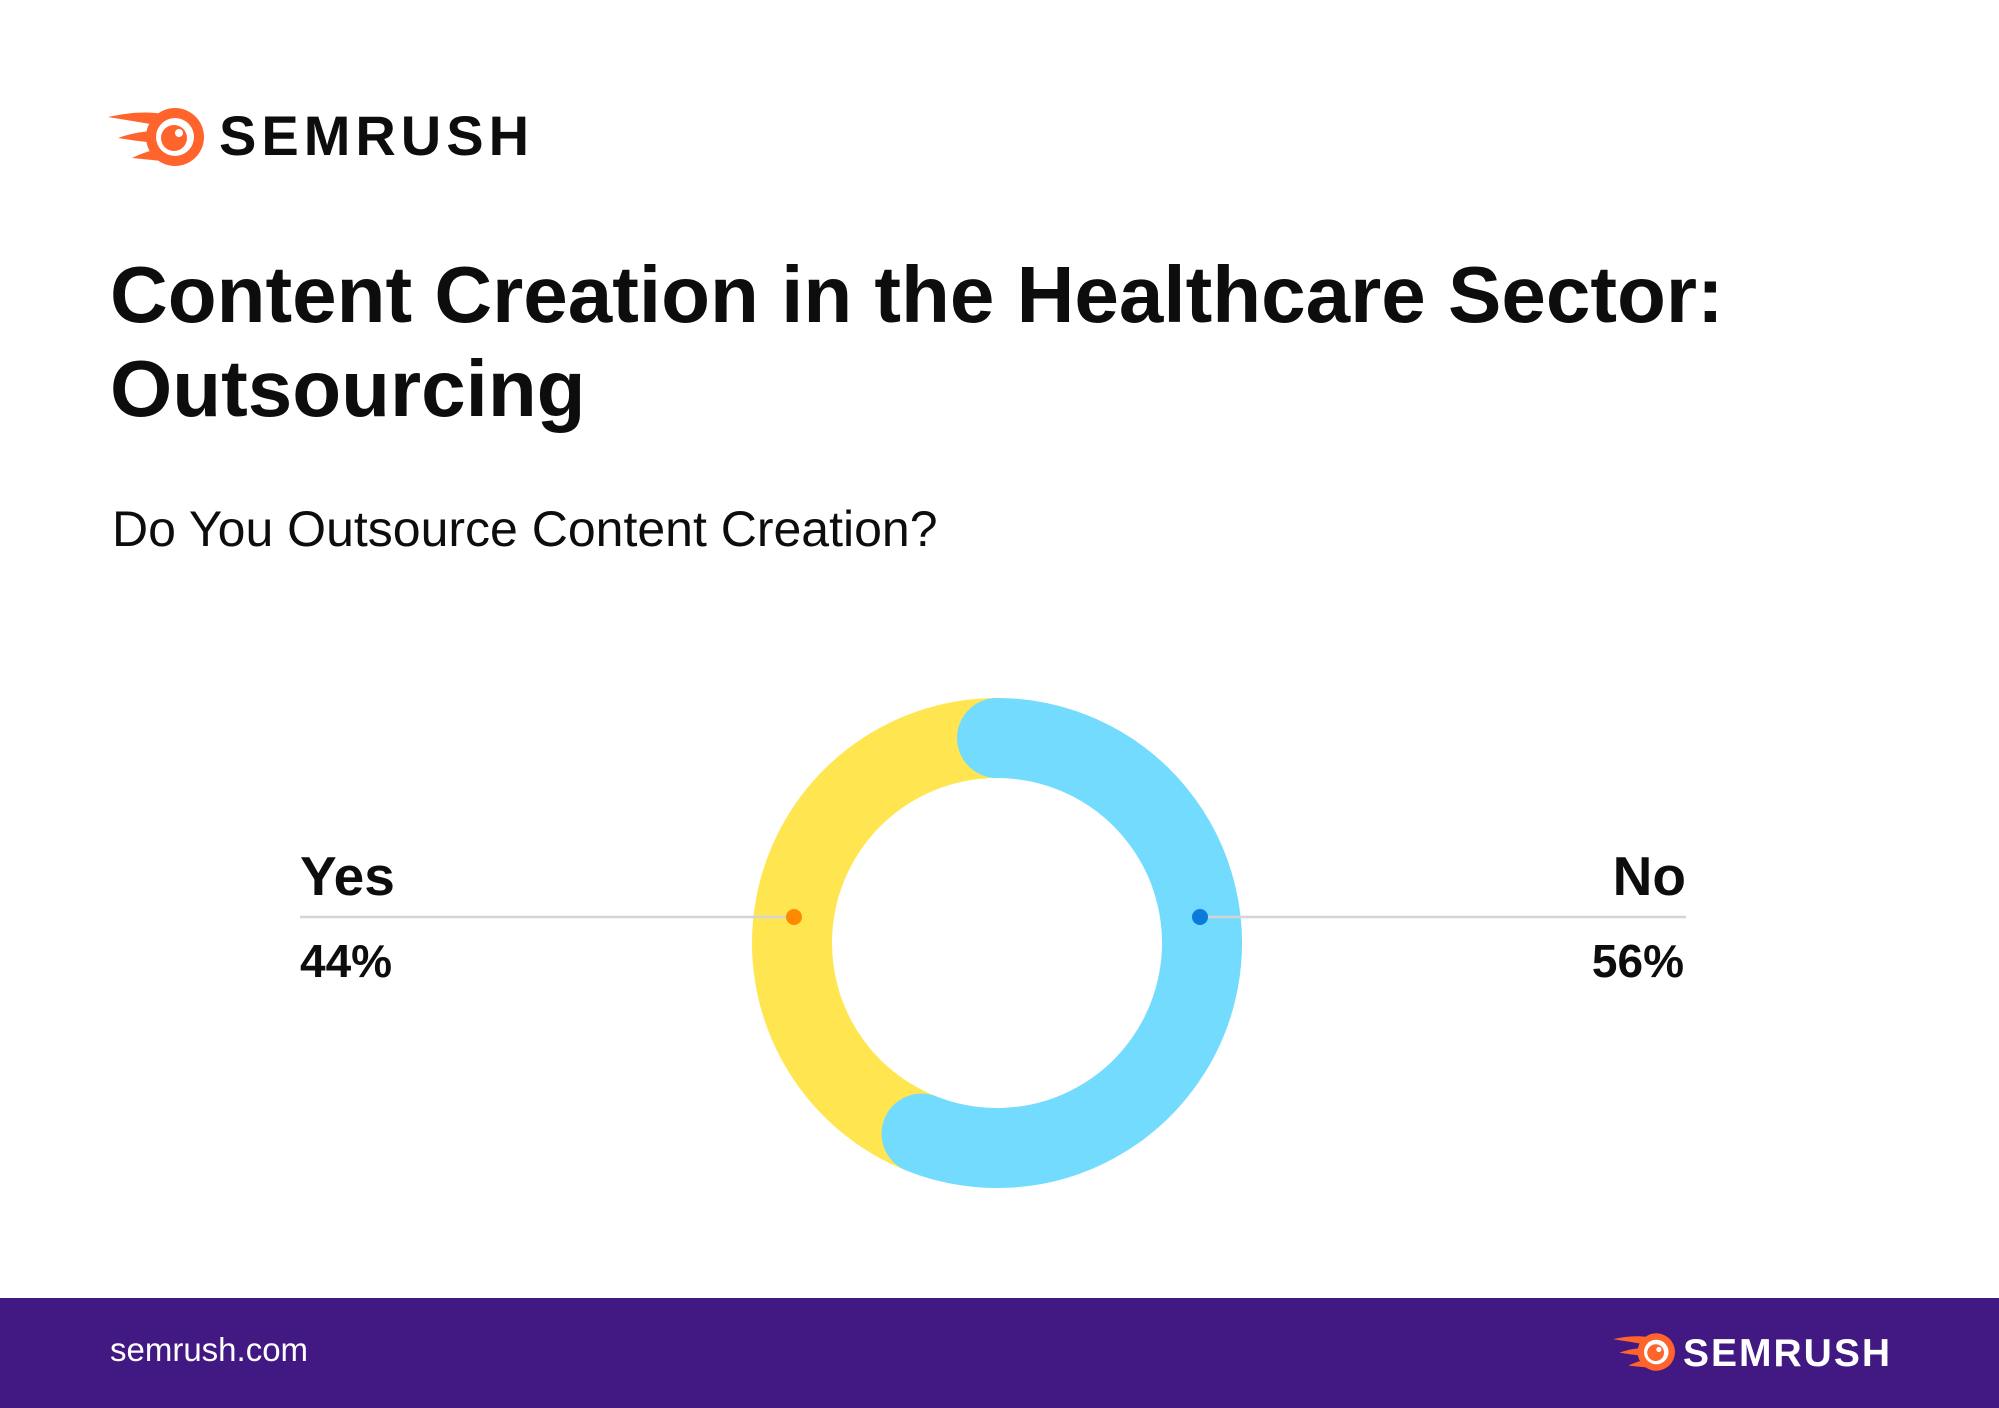 The width and height of the screenshot is (1999, 1408). Describe the element at coordinates (348, 388) in the screenshot. I see `page-title-line-2: Outsourcing` at that location.